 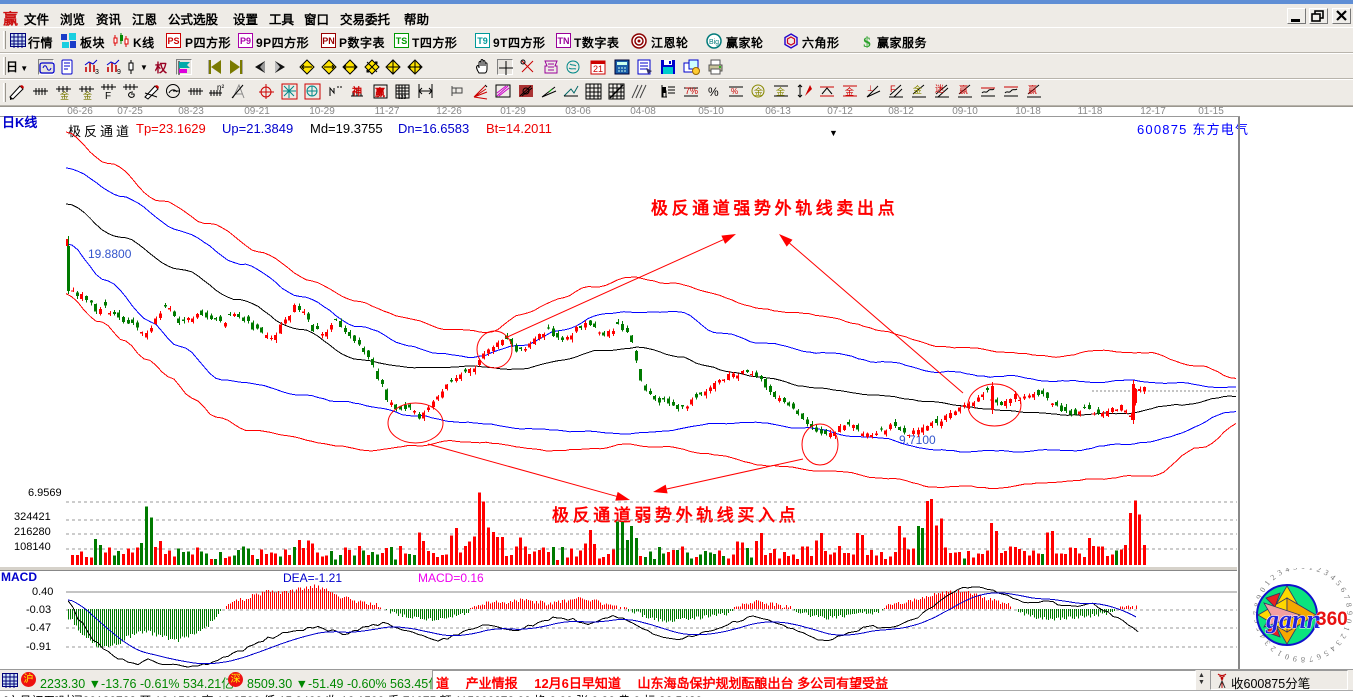 What do you see at coordinates (1293, 619) in the screenshot?
I see `svg-text: gann` at bounding box center [1293, 619].